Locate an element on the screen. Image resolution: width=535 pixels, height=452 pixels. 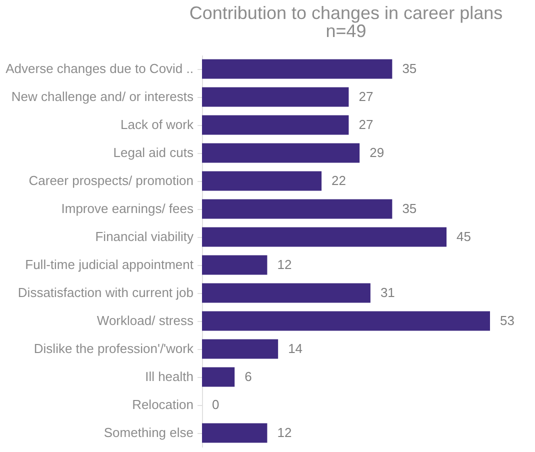
y-tick-label: Lack of work is located at coordinates (157, 124).